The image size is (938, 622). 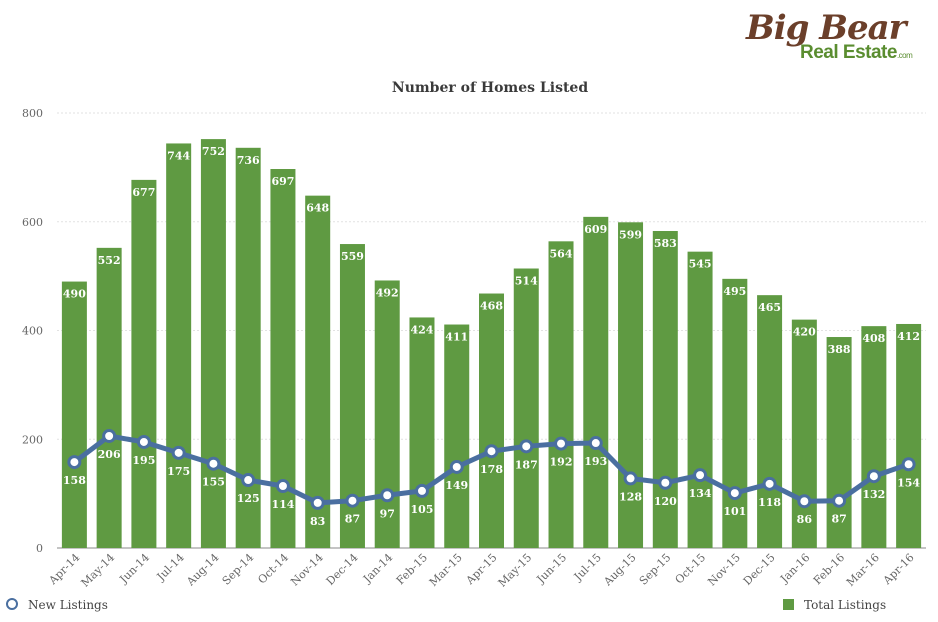 I want to click on logo-text-realestate: Real Estate, so click(x=848, y=52).